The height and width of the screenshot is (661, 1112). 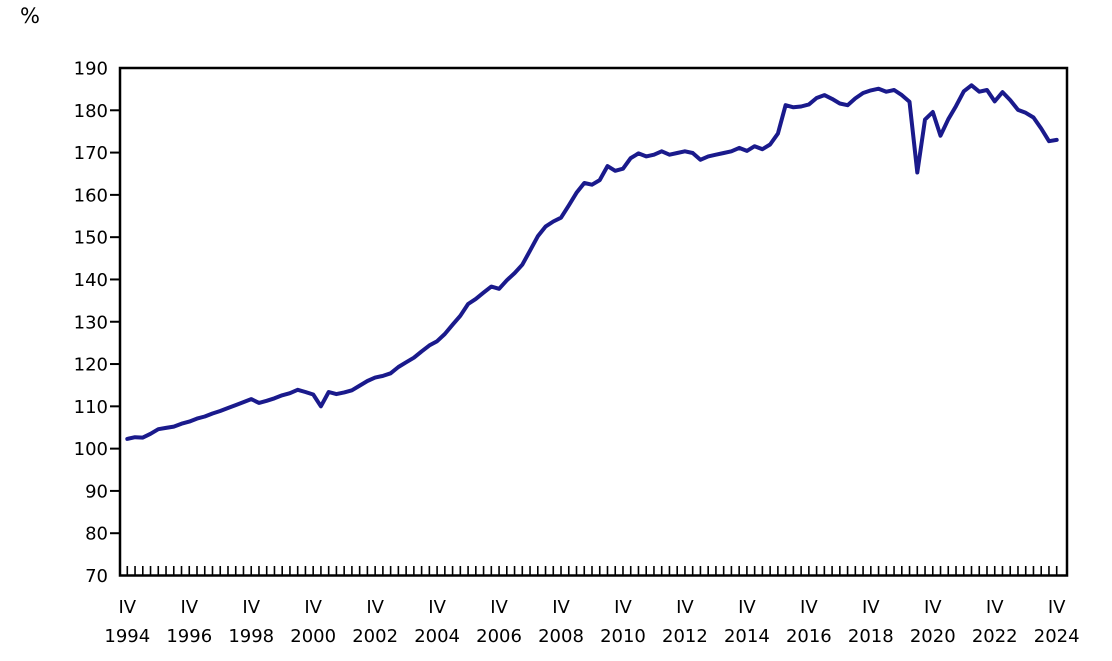 I want to click on x-axis-year-label: 2022, so click(x=995, y=636).